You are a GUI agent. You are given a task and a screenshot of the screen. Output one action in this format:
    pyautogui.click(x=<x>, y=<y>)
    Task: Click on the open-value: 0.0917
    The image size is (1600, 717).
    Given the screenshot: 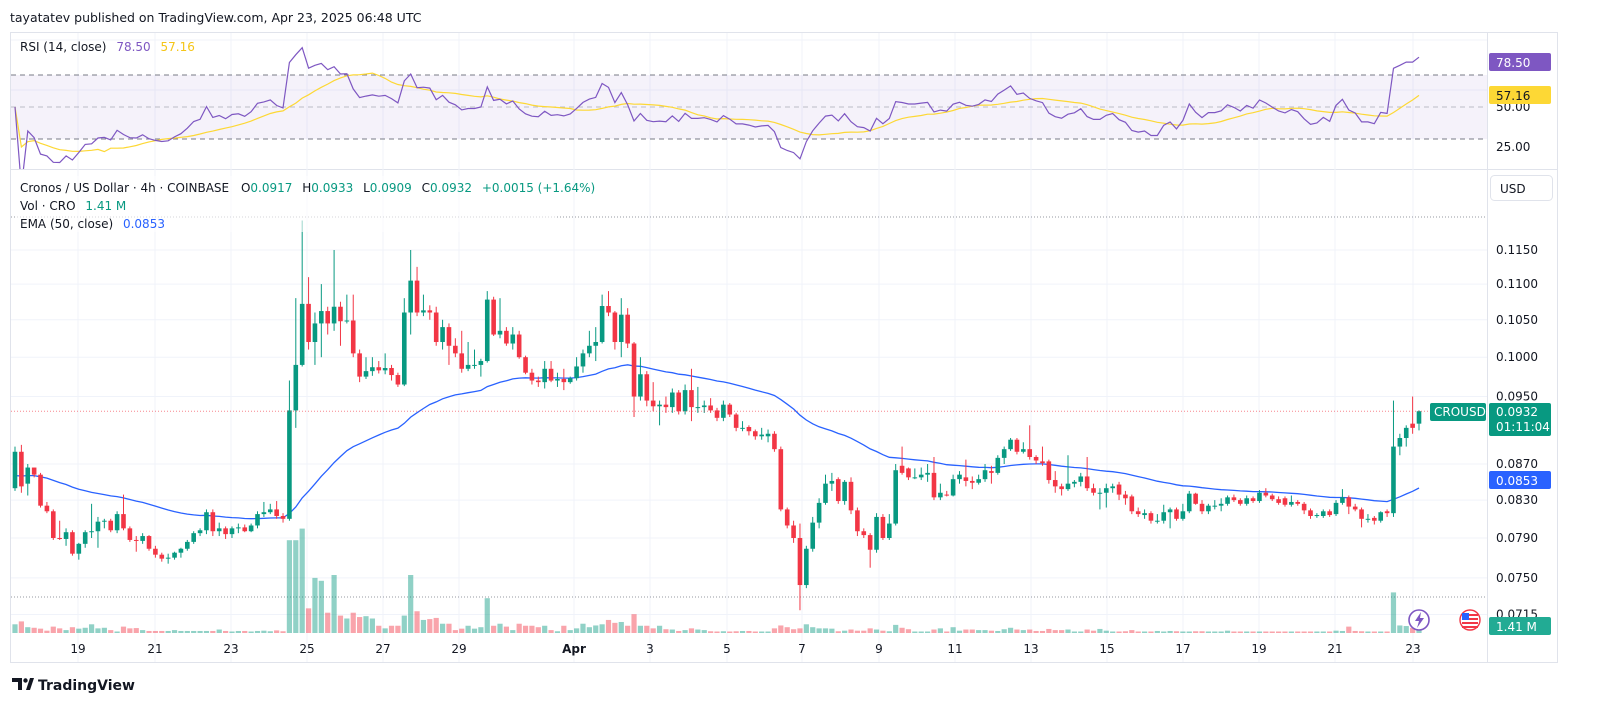 What is the action you would take?
    pyautogui.click(x=271, y=188)
    